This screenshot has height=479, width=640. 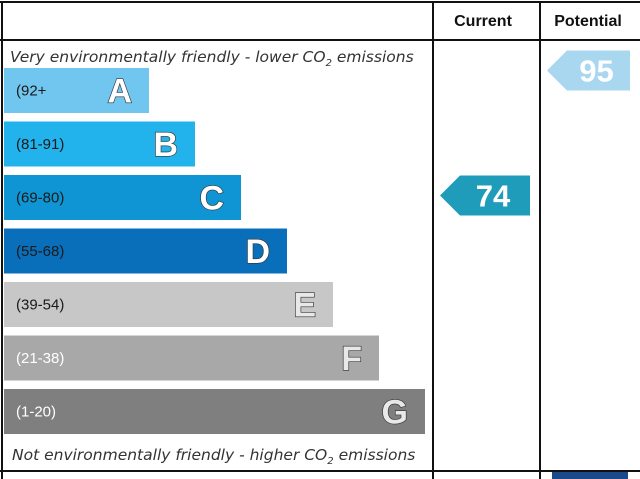 I want to click on band-letter-f: F, so click(x=351, y=359).